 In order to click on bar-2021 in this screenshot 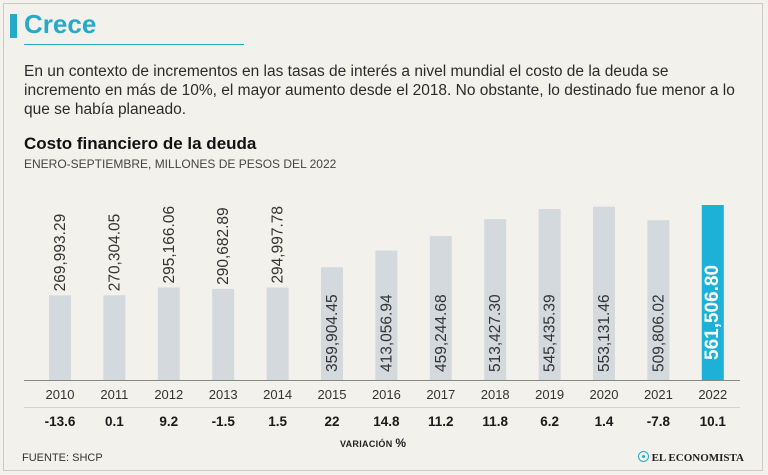, I will do `click(658, 300)`.